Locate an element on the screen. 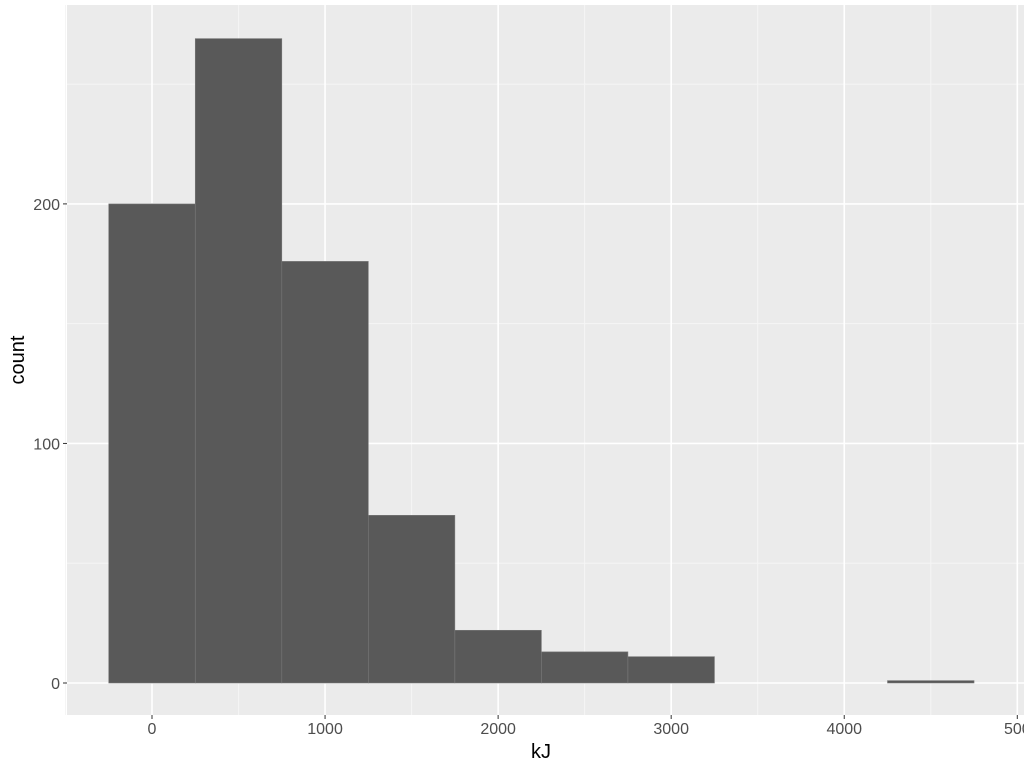  x-tick-label: 2000 is located at coordinates (498, 729).